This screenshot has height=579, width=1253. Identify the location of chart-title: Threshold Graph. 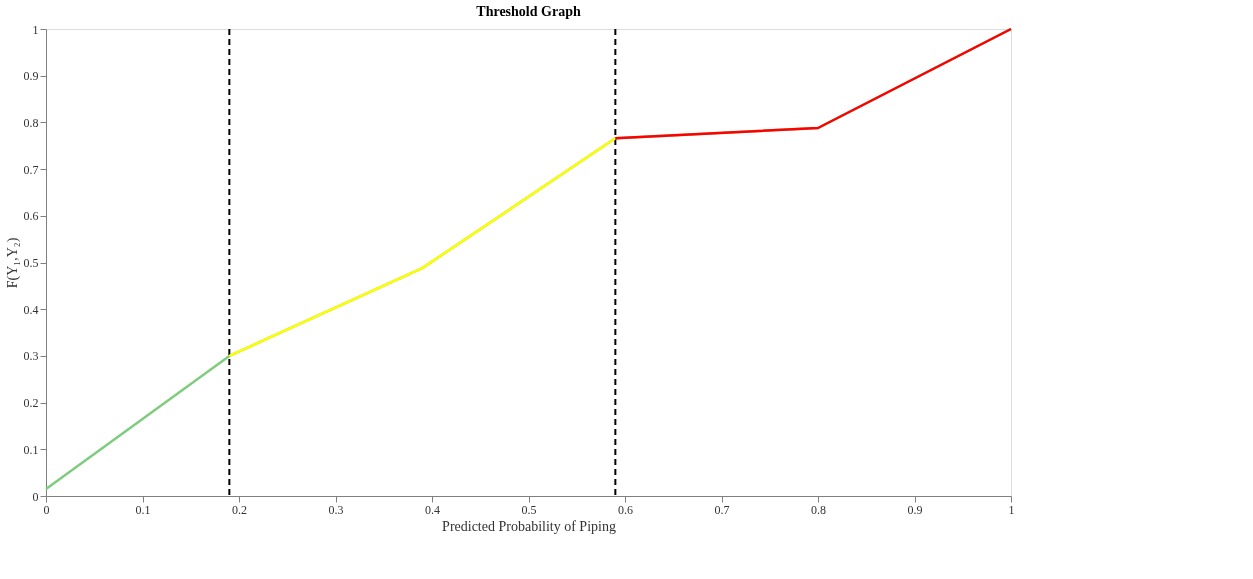
(528, 11).